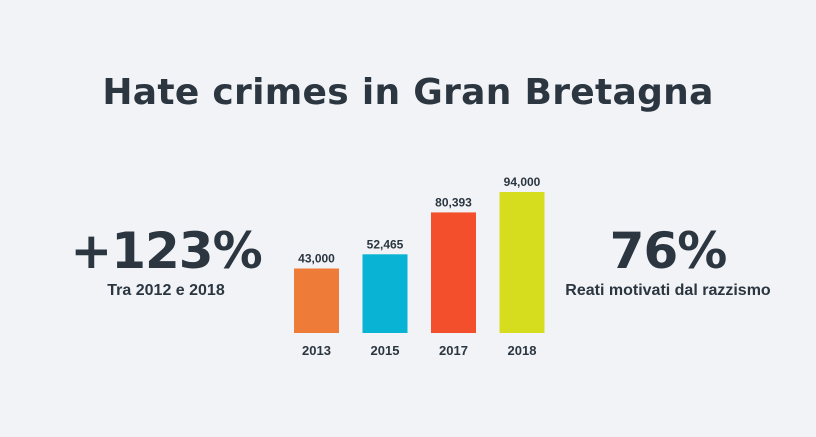 The height and width of the screenshot is (437, 816). Describe the element at coordinates (522, 262) in the screenshot. I see `bar-2018` at that location.